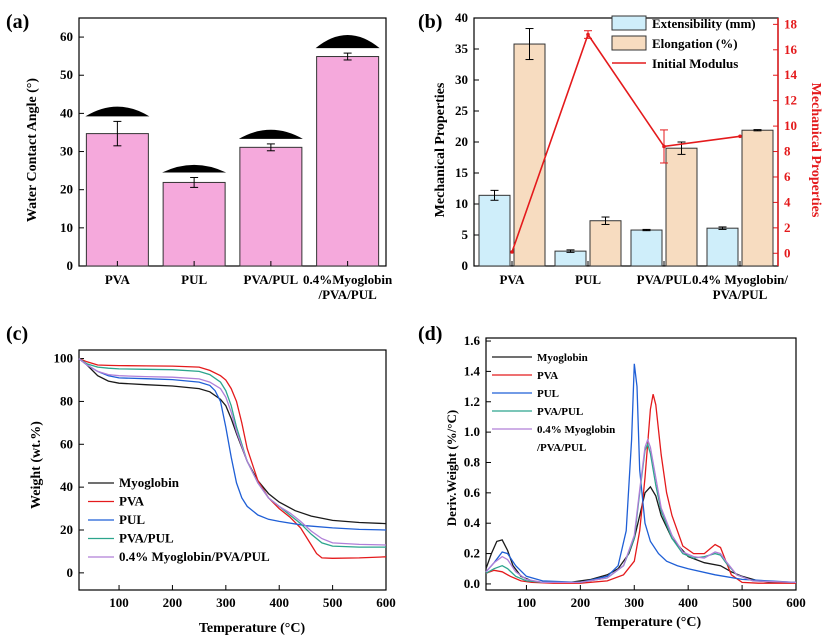 Image resolution: width=831 pixels, height=640 pixels. I want to click on panel-d-ytick-label: 0.4, so click(472, 522).